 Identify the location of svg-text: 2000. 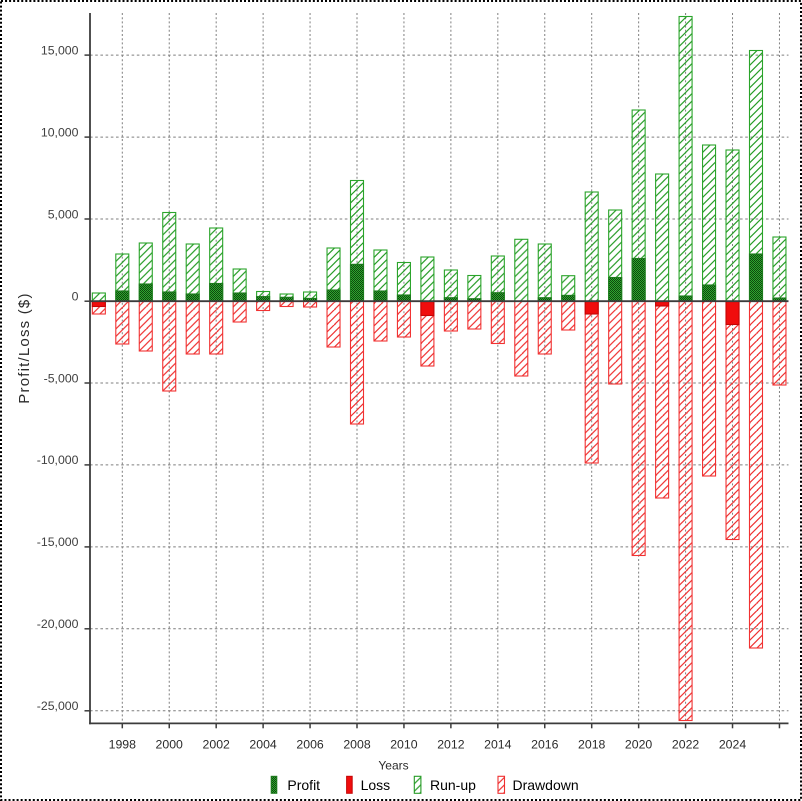
(170, 744).